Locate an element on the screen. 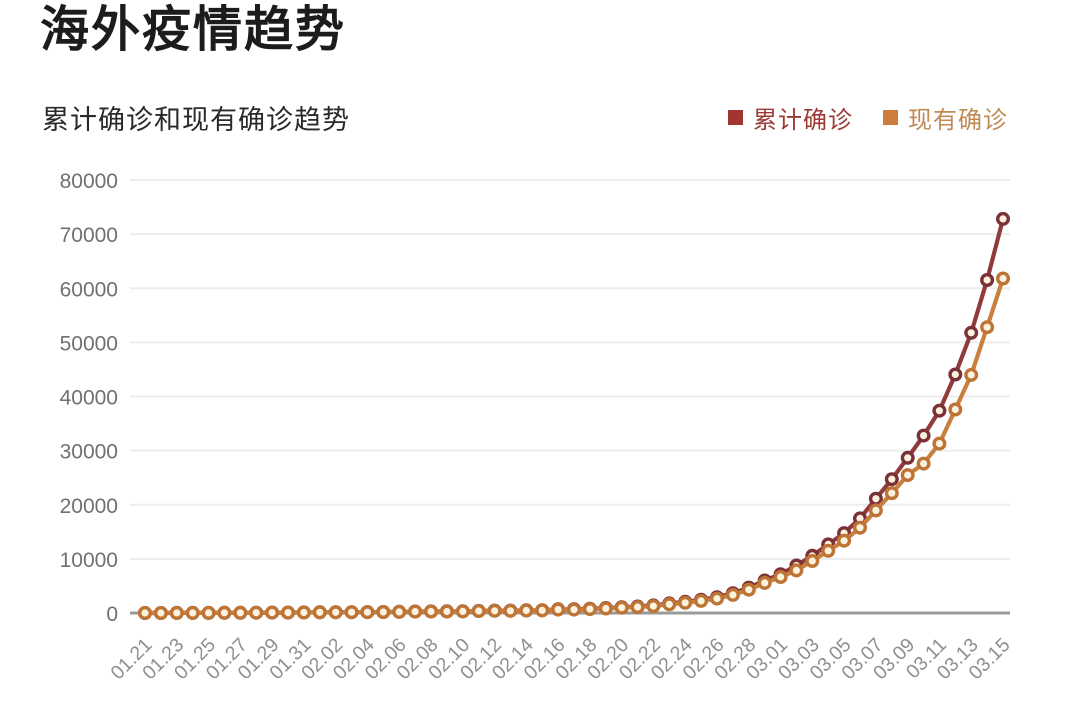 The image size is (1080, 708). chart-subtitle: 累计确诊和现有确诊趋势 is located at coordinates (196, 120).